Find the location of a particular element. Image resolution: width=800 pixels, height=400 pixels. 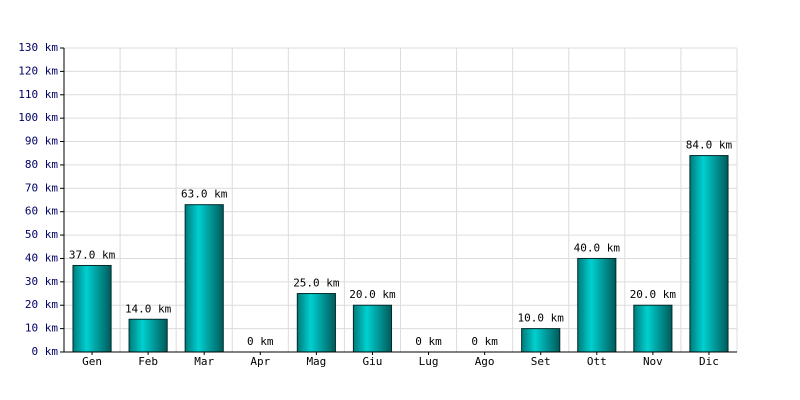

y-tick-label: 100 km is located at coordinates (38, 117).